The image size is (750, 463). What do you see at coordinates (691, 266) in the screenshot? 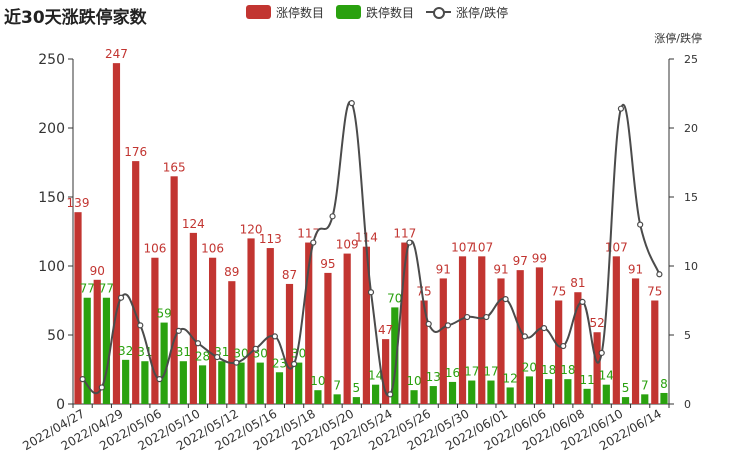
I see `right-tick-label: 10` at bounding box center [691, 266].